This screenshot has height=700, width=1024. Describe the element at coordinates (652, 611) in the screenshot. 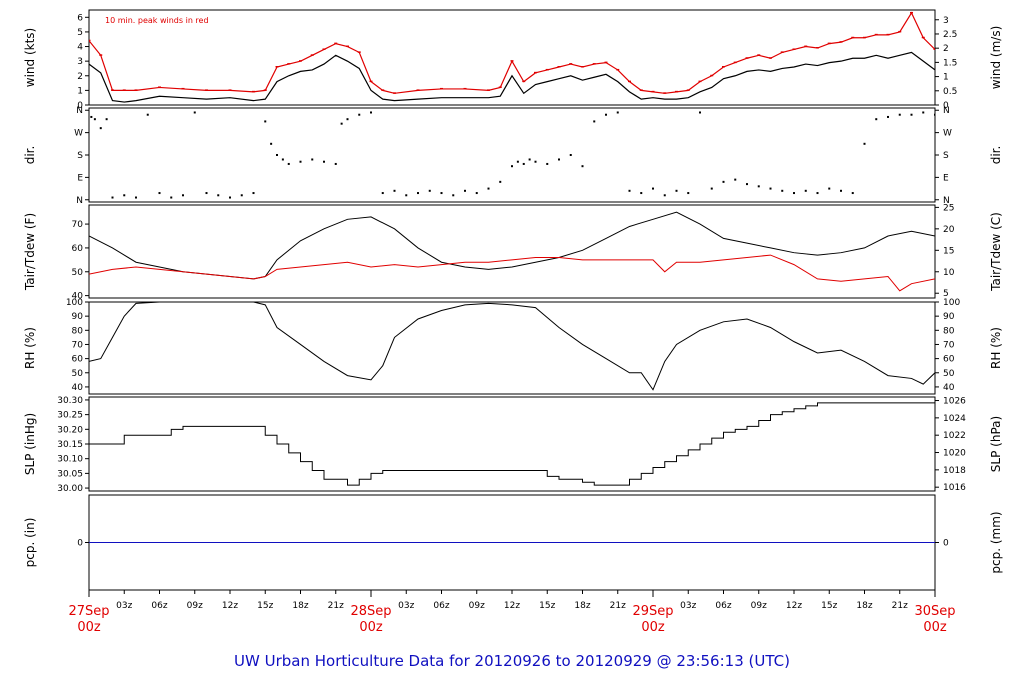

I see `day-label: 29Sep` at that location.